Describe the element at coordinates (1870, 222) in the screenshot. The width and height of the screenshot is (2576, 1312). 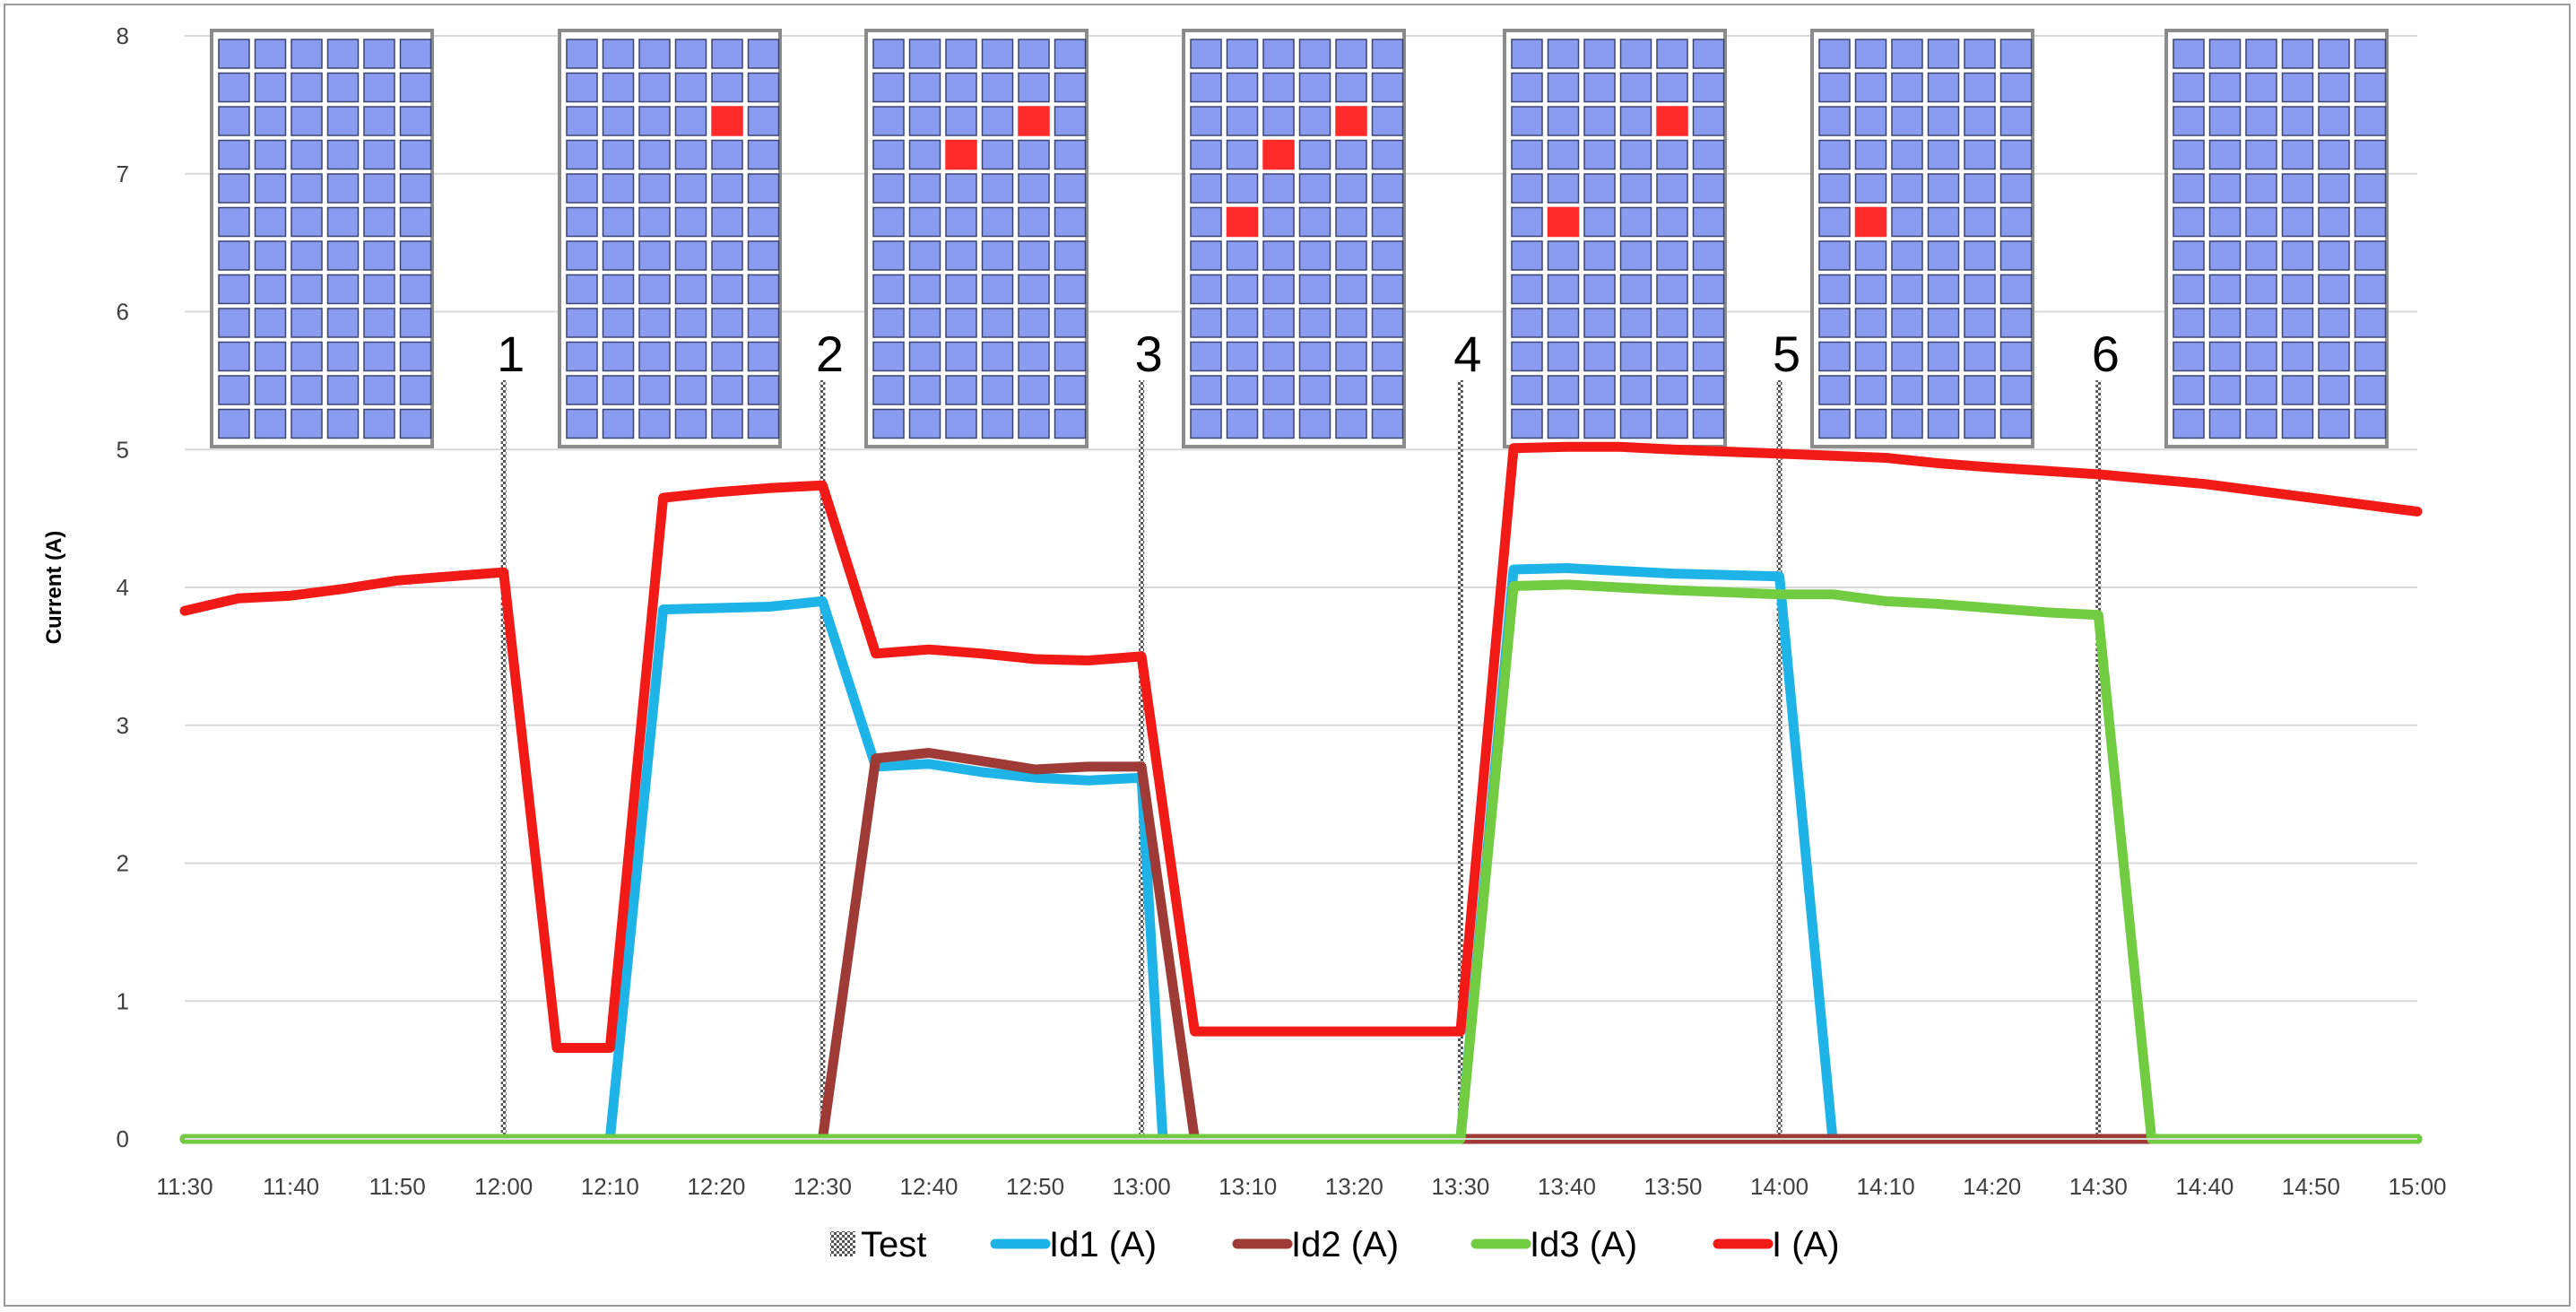
I see `shaded-cell` at that location.